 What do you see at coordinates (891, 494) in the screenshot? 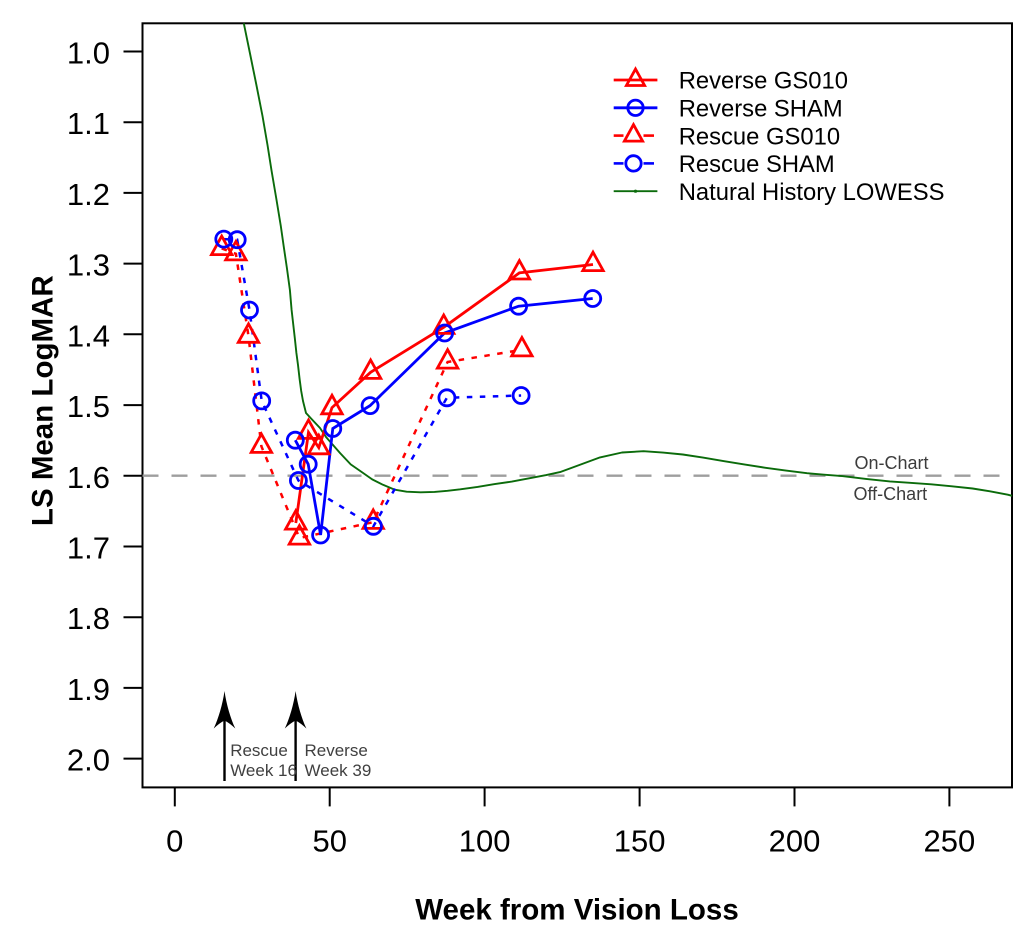
I see `svg-text: Off-Chart` at bounding box center [891, 494].